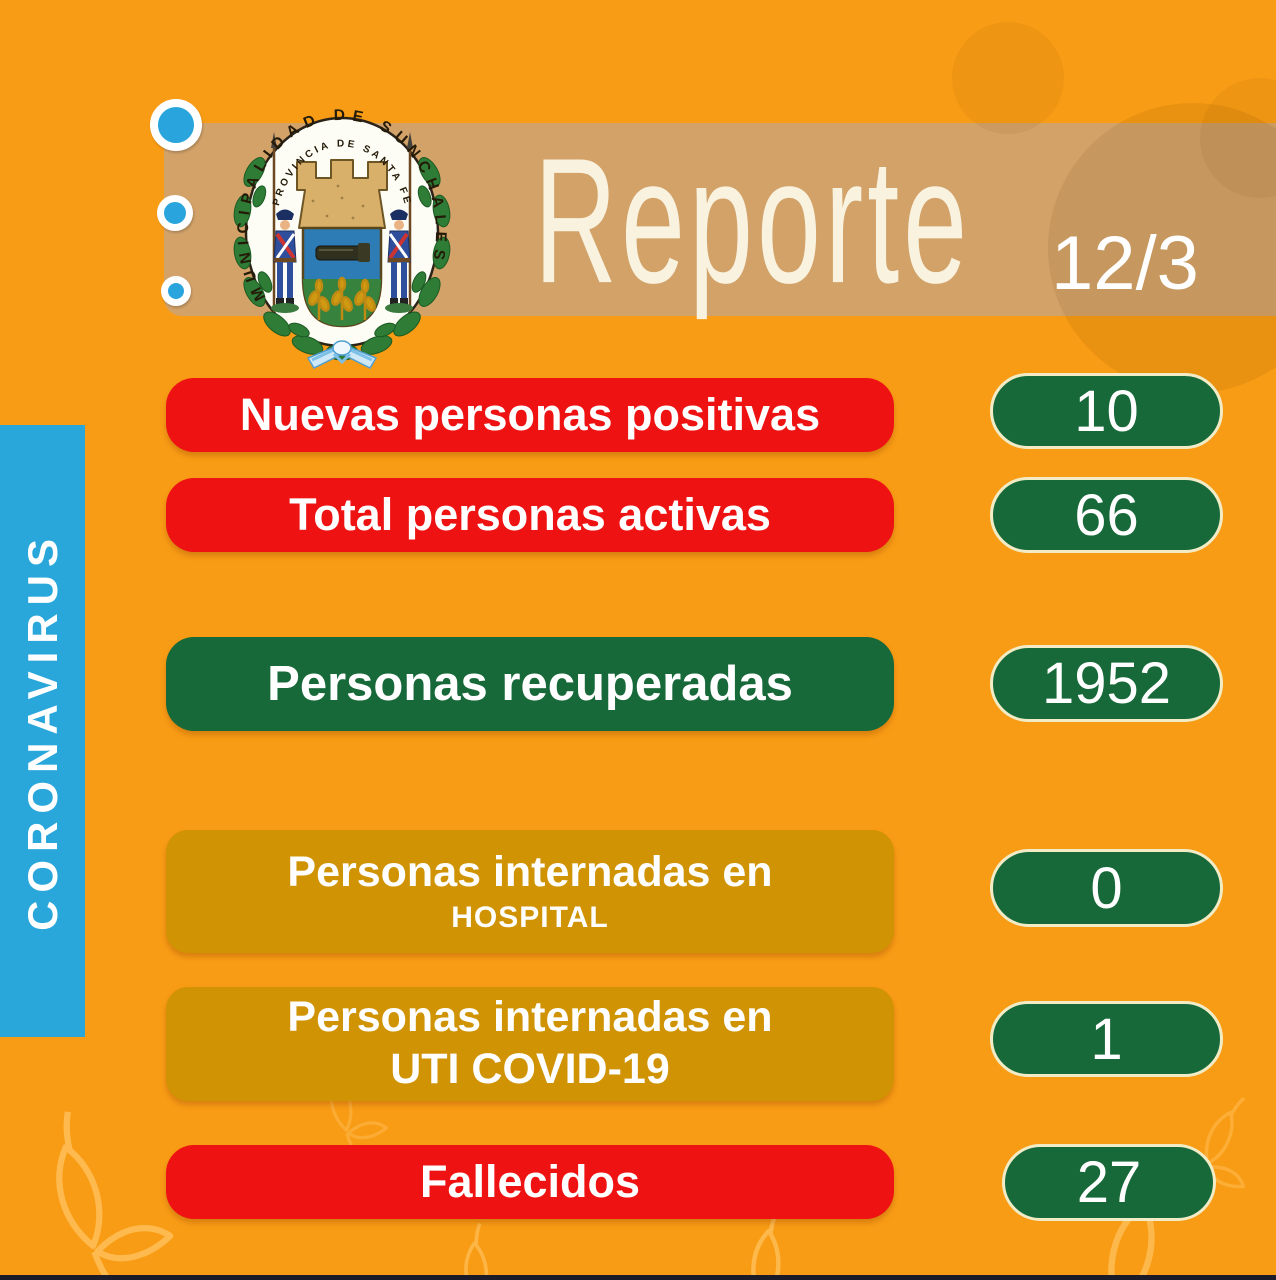 The width and height of the screenshot is (1276, 1280). I want to click on stat-sublabel: HOSPITAL, so click(530, 917).